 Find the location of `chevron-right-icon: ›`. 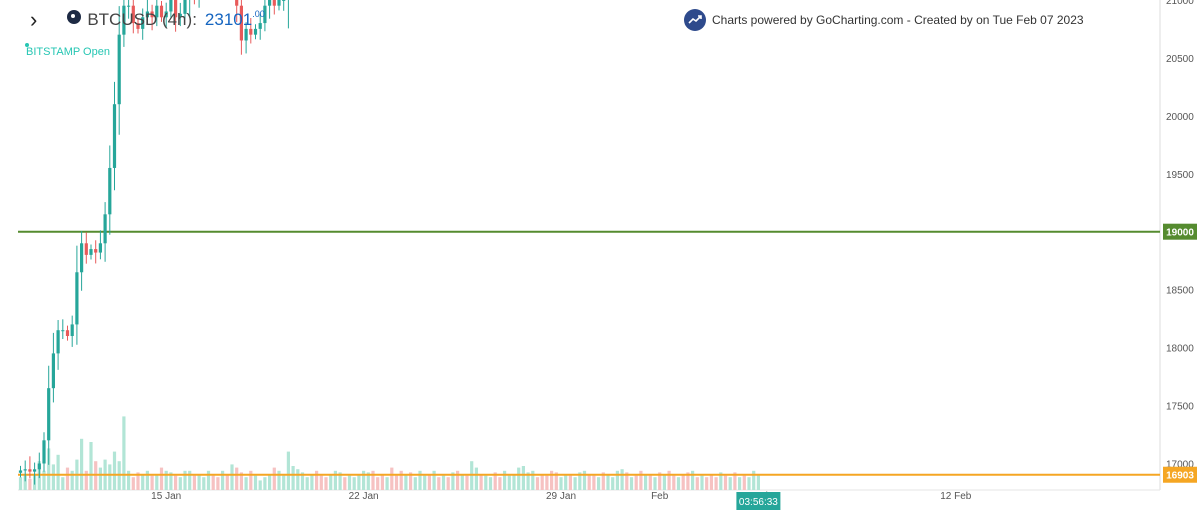

chevron-right-icon: › is located at coordinates (34, 19).